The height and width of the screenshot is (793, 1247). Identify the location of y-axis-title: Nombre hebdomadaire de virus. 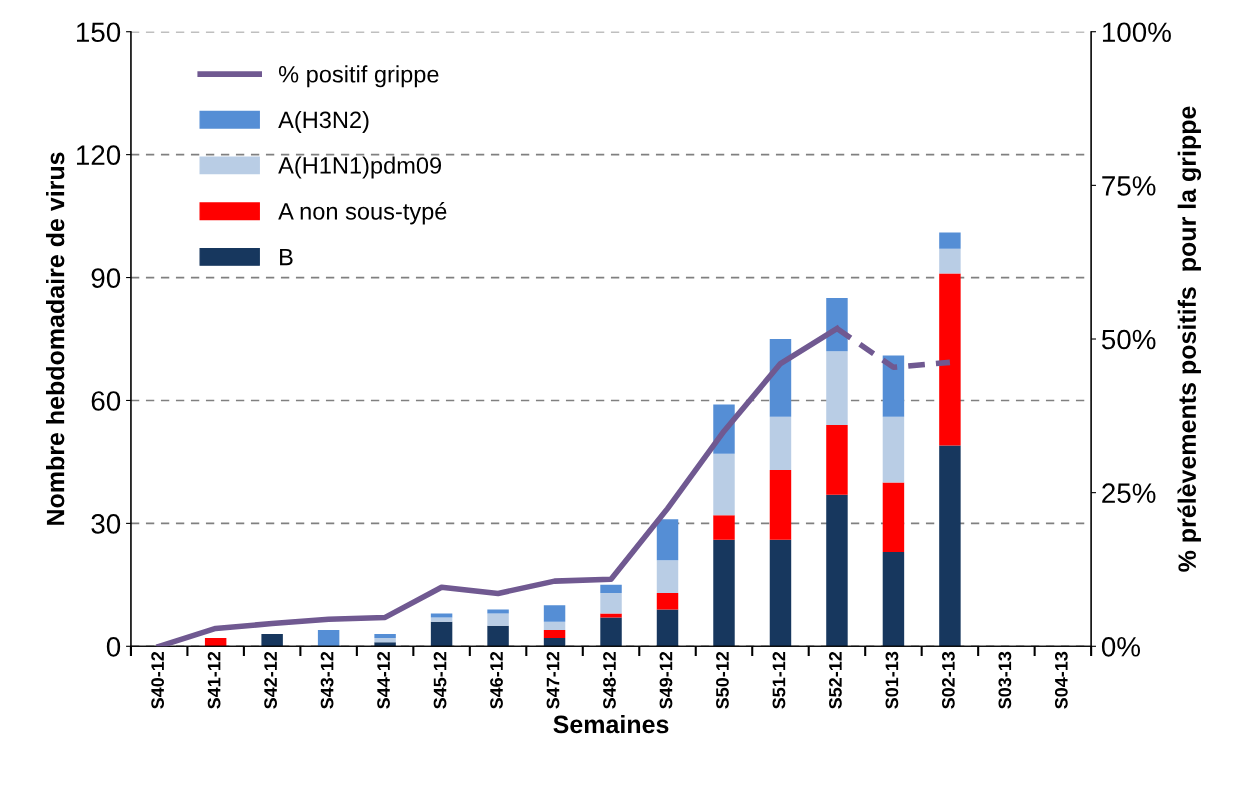
(55, 338).